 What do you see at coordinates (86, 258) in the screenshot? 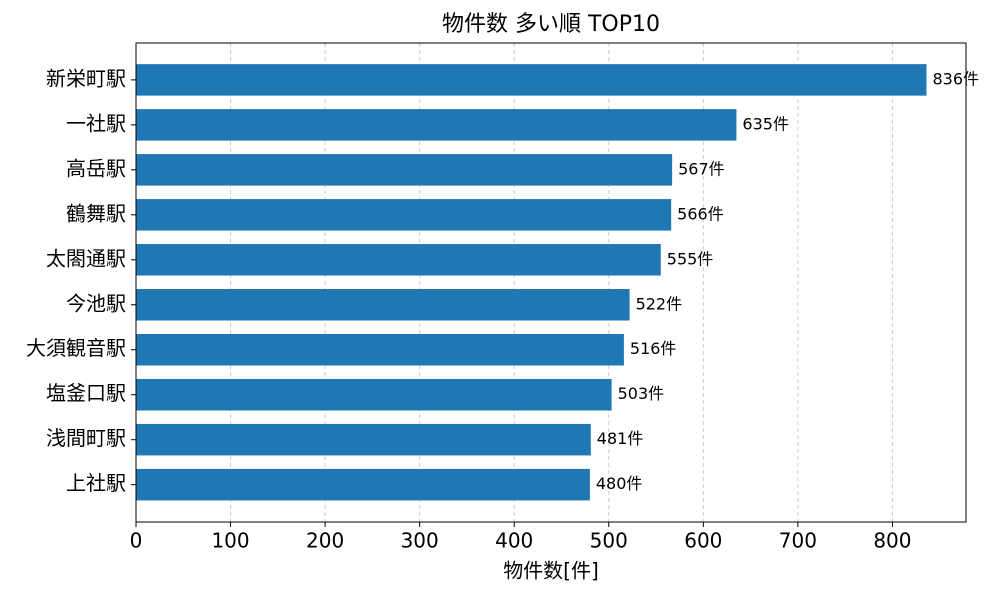
I see `y-tick-label: 太閤通駅` at bounding box center [86, 258].